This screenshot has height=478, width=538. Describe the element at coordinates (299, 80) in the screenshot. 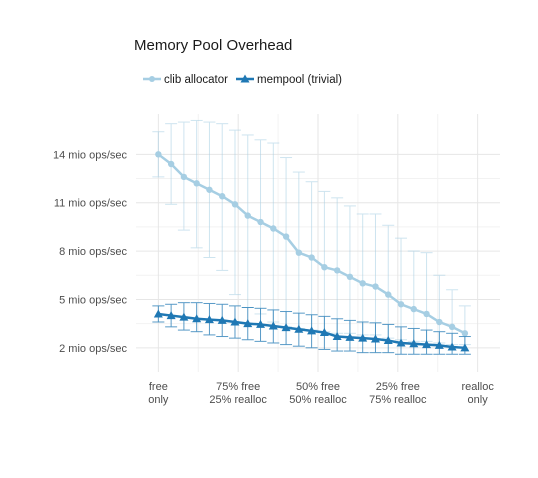

I see `legend-label-mempool: mempool (trivial)` at that location.